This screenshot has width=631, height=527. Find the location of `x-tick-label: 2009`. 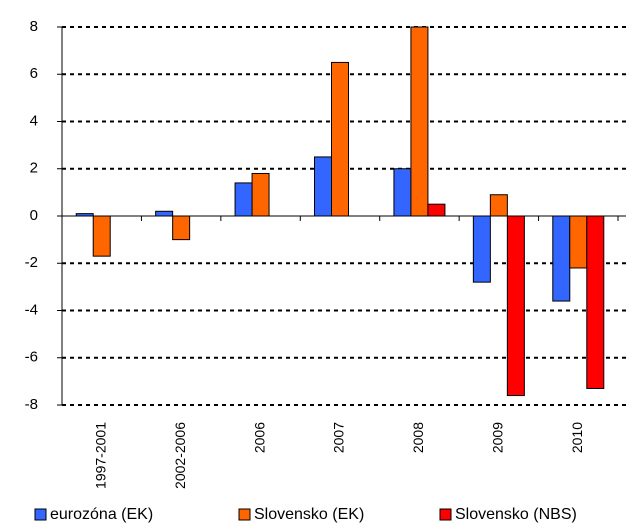

x-tick-label: 2009 is located at coordinates (498, 437).